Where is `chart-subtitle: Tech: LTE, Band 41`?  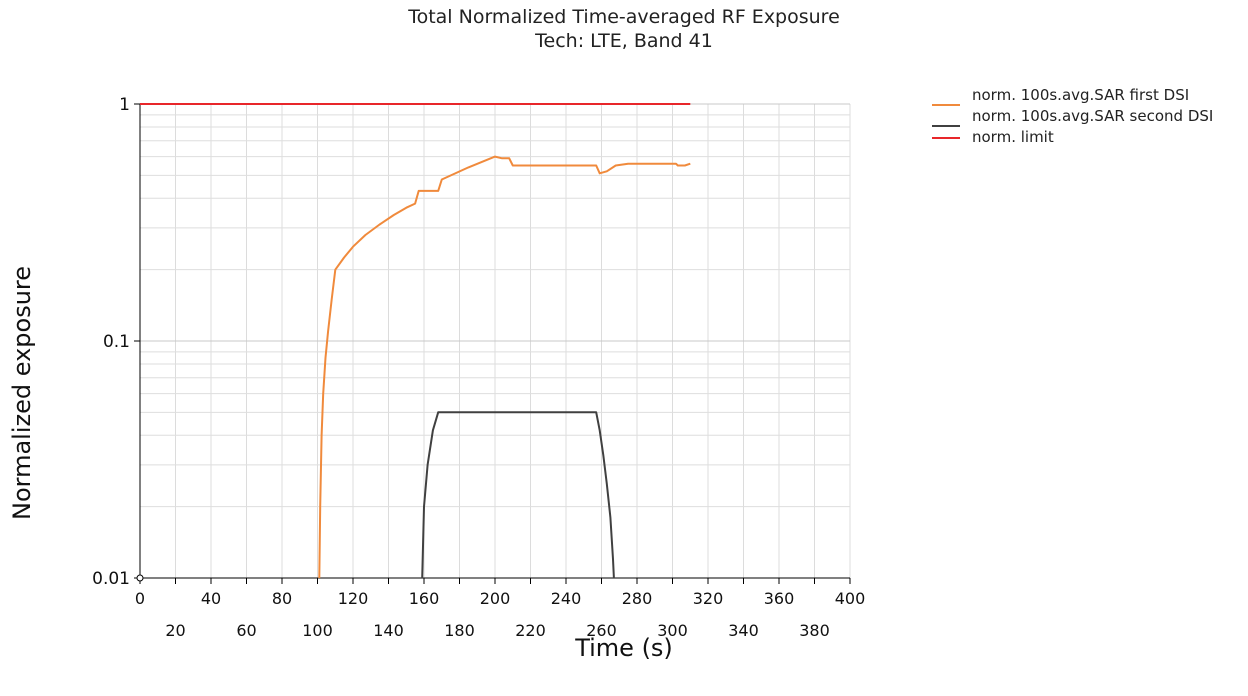 chart-subtitle: Tech: LTE, Band 41 is located at coordinates (624, 41).